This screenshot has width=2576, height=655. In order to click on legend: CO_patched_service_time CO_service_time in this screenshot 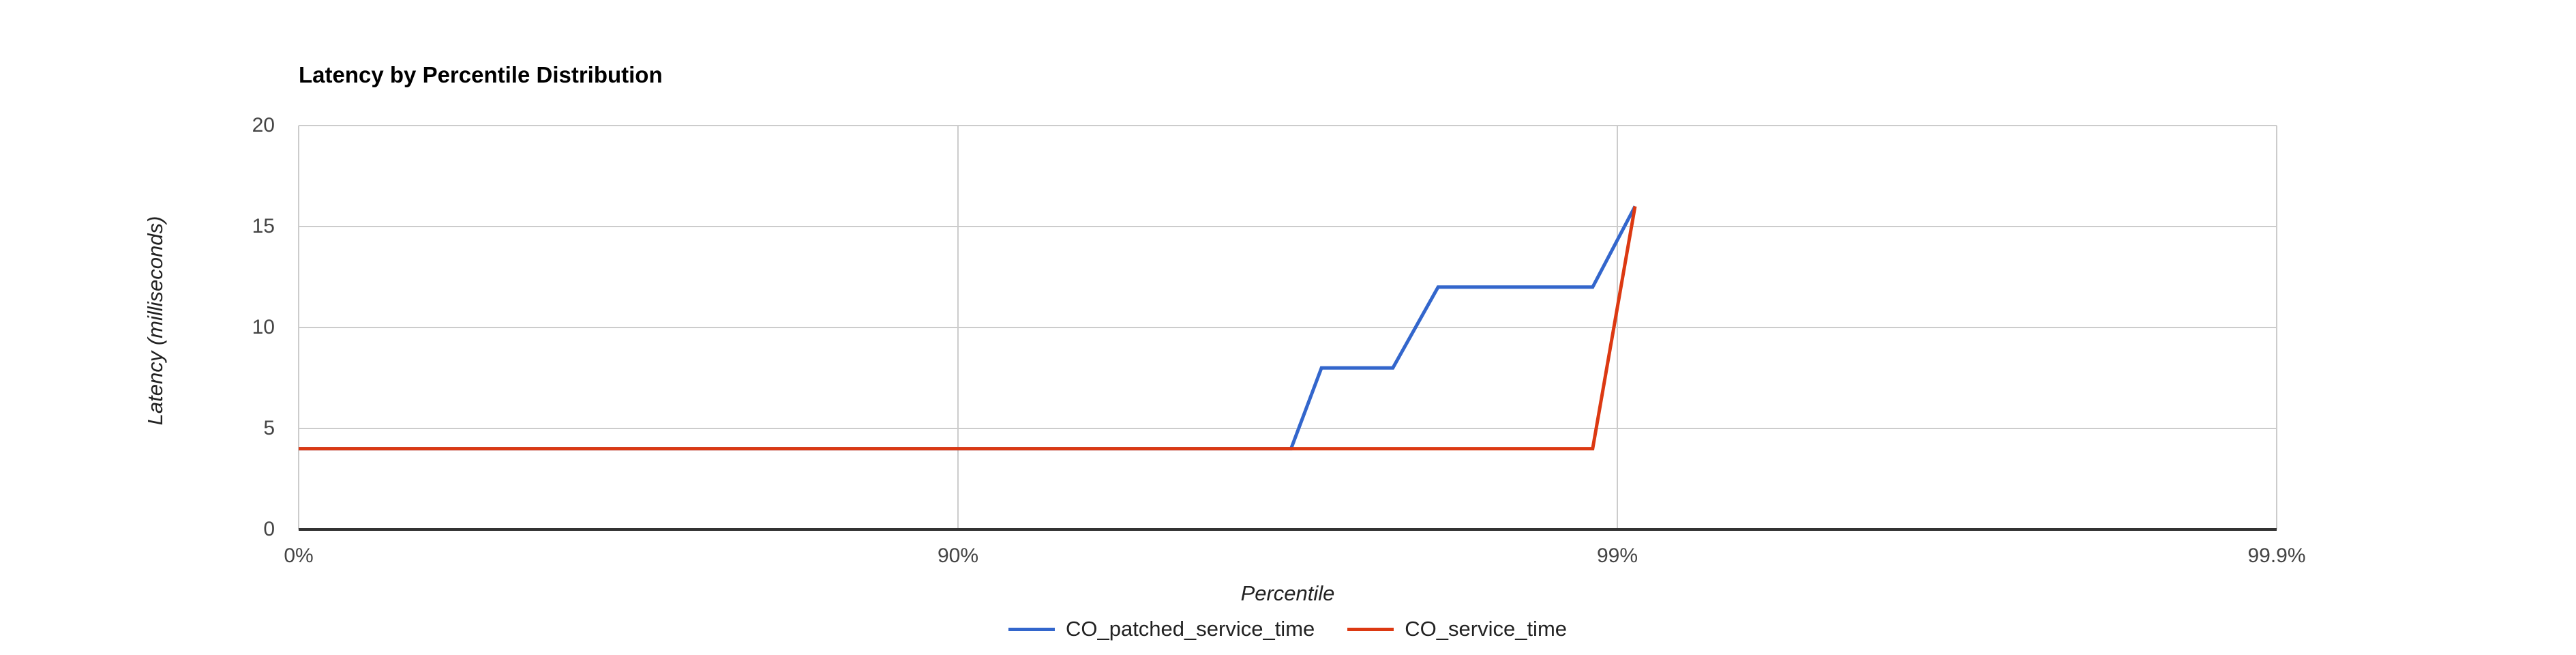, I will do `click(1288, 629)`.